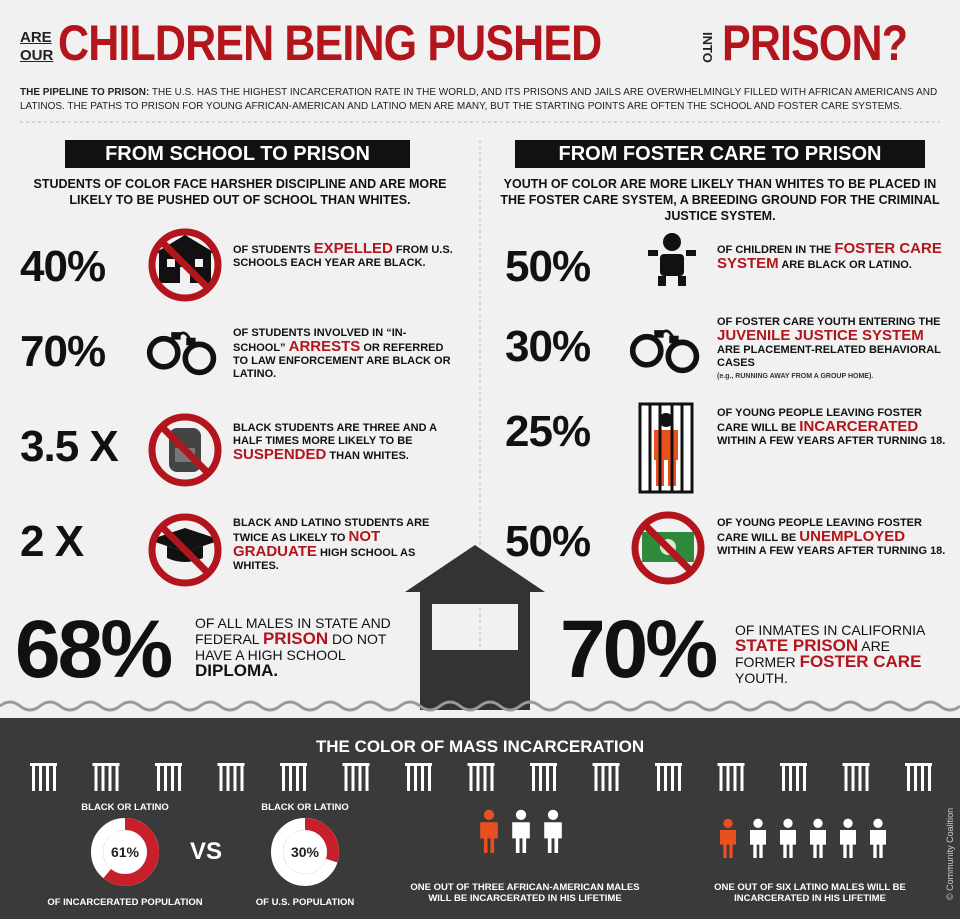 Image resolution: width=960 pixels, height=919 pixels. Describe the element at coordinates (720, 154) in the screenshot. I see `section-heading: FROM FOSTER CARE TO PRISON` at that location.